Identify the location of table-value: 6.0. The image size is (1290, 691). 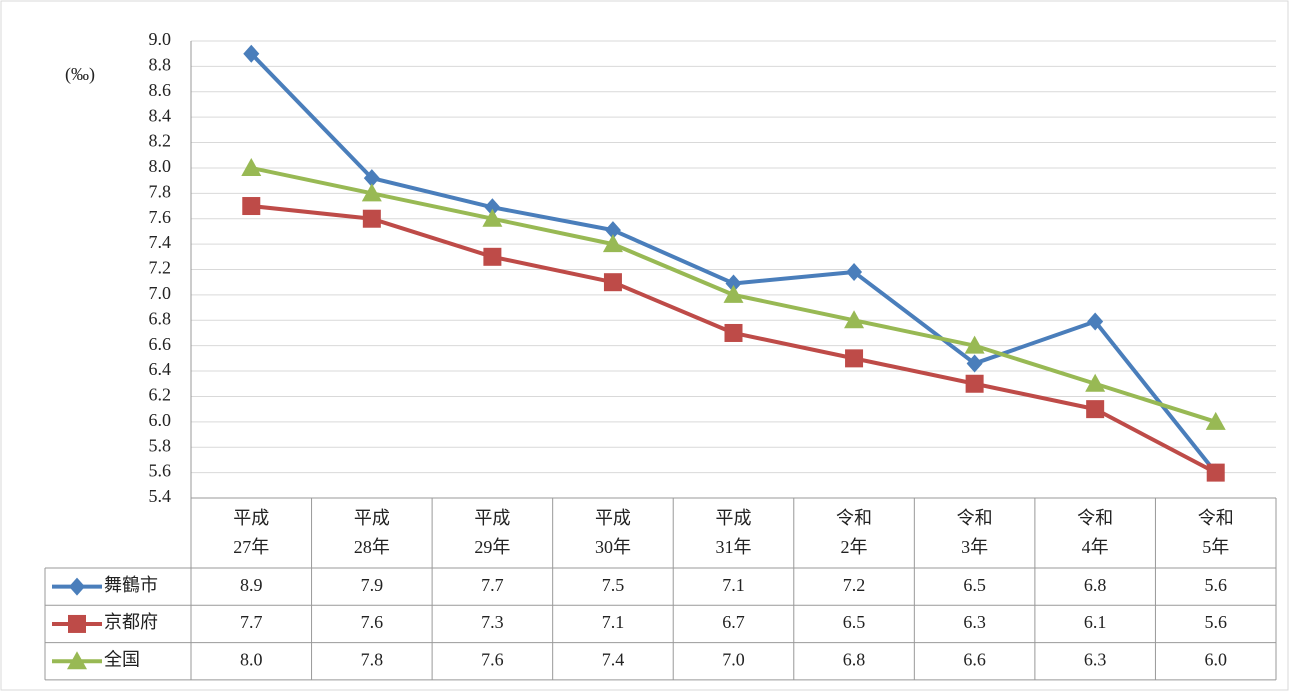
(1215, 659).